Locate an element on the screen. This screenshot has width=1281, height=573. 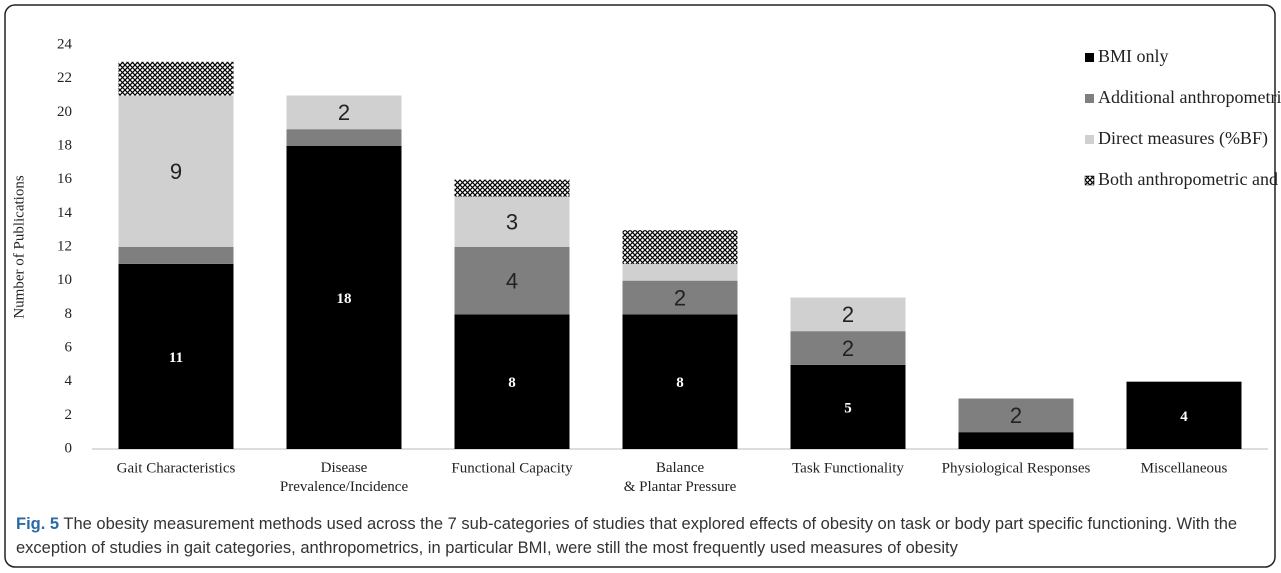
data-label: 3 is located at coordinates (512, 222).